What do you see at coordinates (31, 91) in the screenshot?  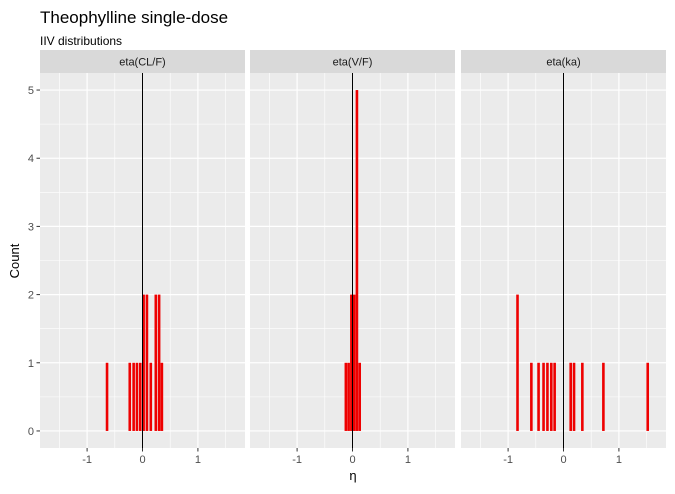 I see `y-tick-label: 5` at bounding box center [31, 91].